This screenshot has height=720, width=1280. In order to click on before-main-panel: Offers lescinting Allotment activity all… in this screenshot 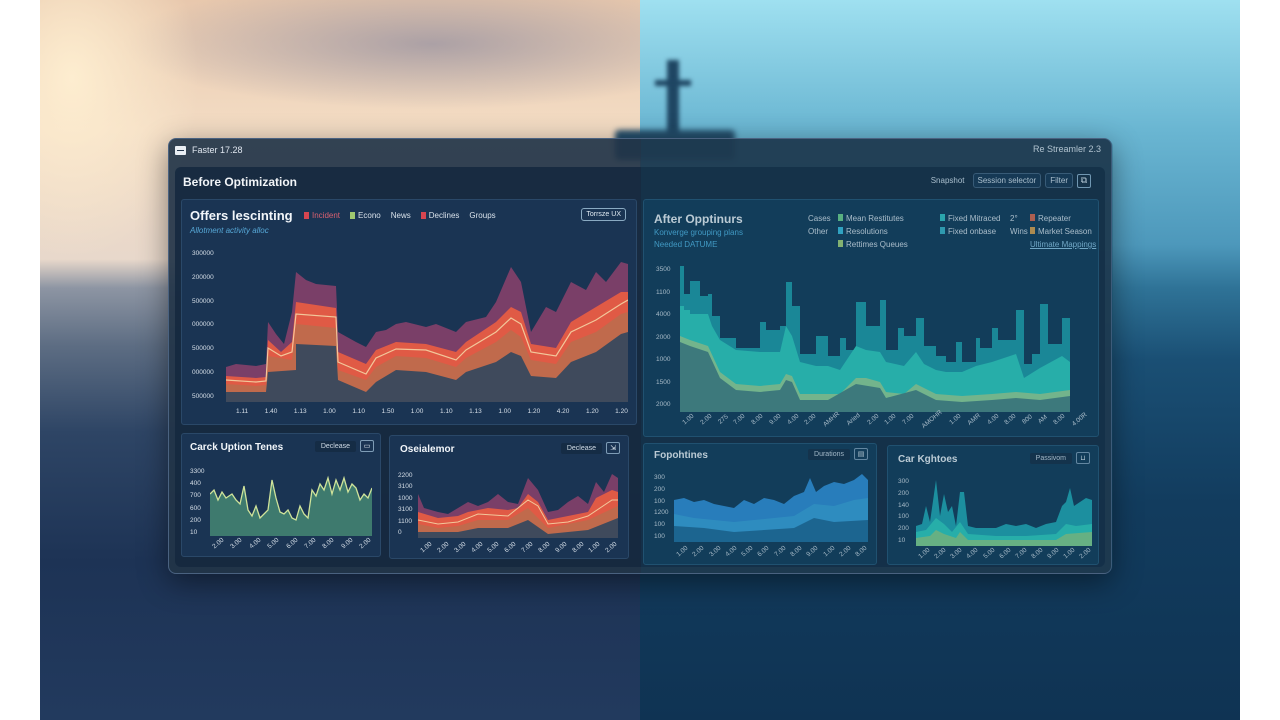, I will do `click(409, 312)`.